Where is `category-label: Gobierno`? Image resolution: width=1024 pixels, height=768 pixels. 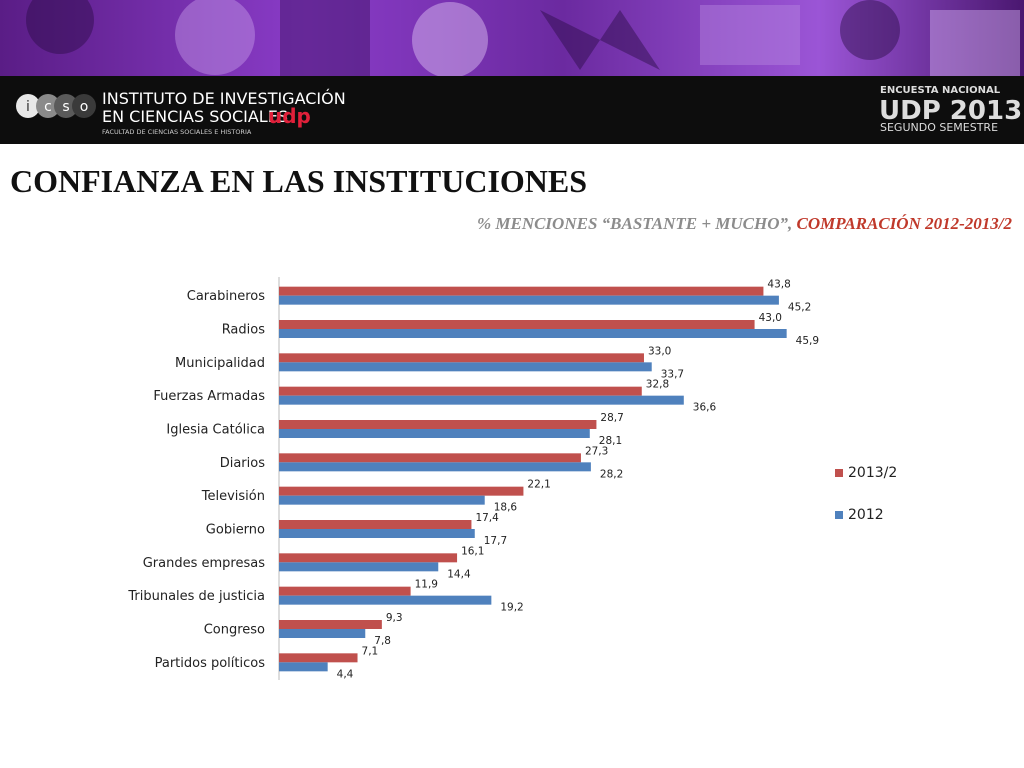 category-label: Gobierno is located at coordinates (235, 530).